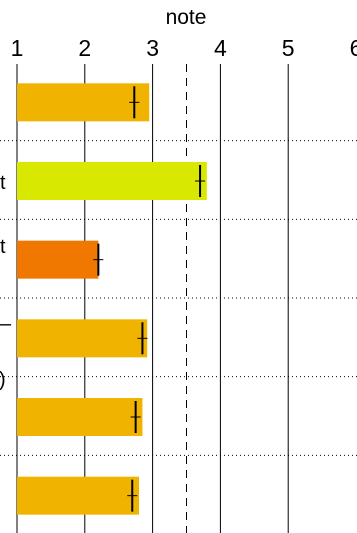  I want to click on x-tick-label-2: 2, so click(84, 48).